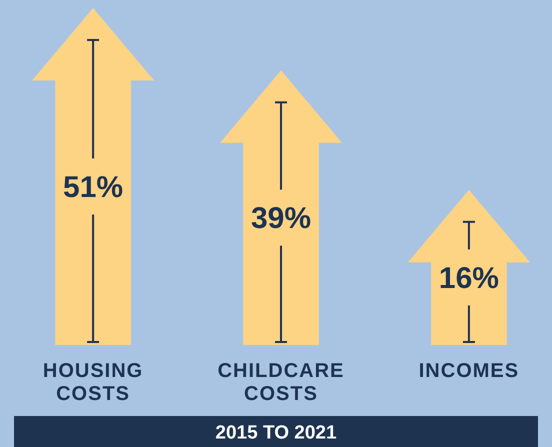 The image size is (552, 447). I want to click on data-label: 51%, so click(93, 187).